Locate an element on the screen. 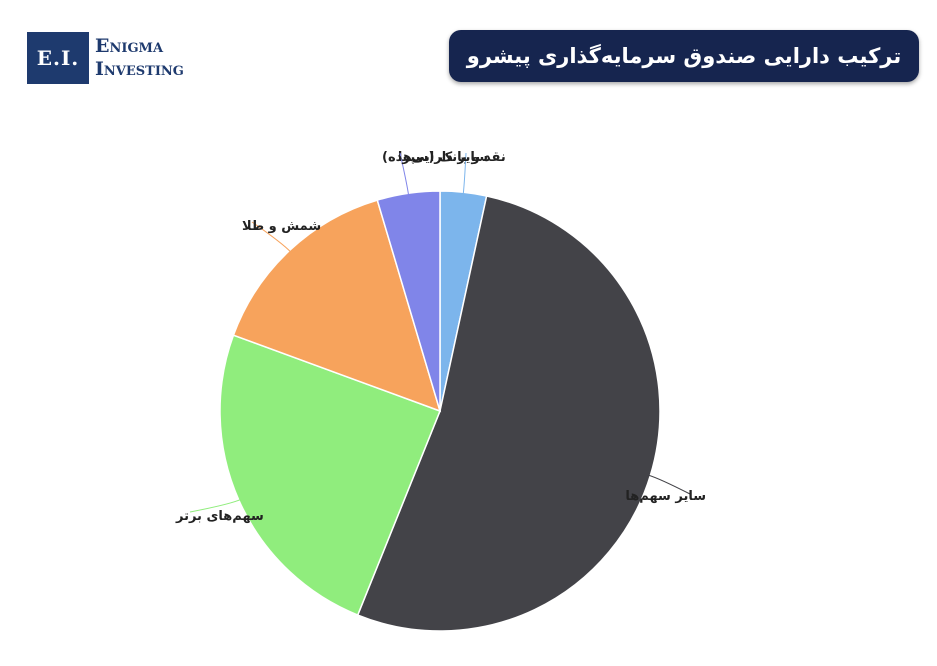  slice-label: سایر دارایی‌ها is located at coordinates (443, 157).